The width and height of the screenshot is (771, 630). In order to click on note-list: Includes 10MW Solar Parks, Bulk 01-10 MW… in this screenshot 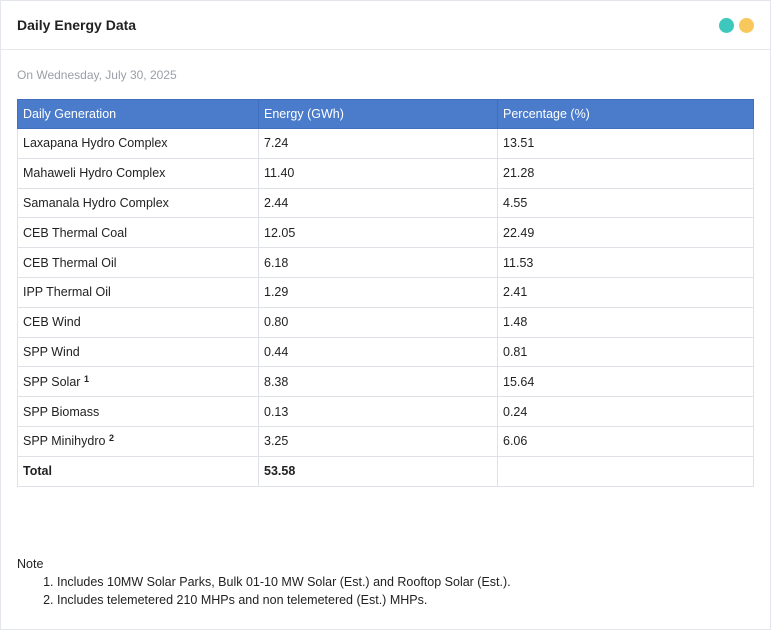, I will do `click(385, 591)`.